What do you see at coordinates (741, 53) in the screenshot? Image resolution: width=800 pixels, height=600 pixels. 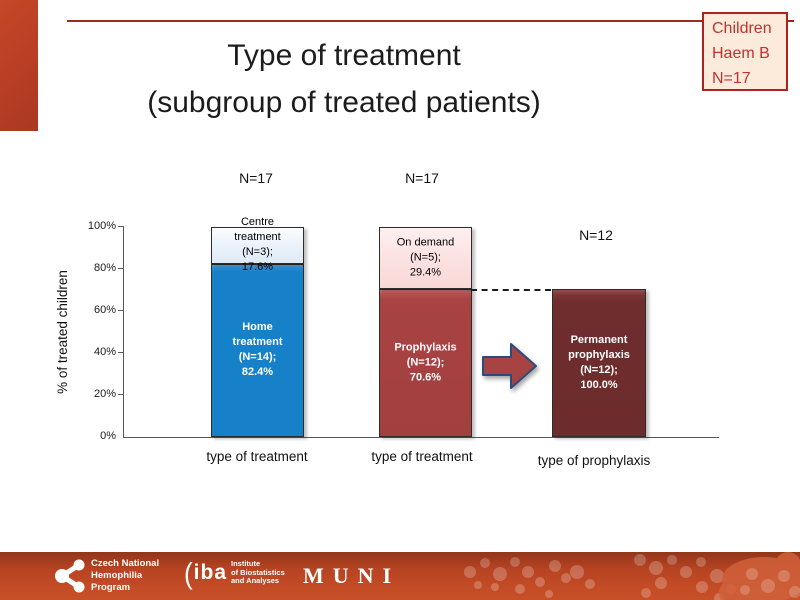 I see `badge-line-2: Haem B` at bounding box center [741, 53].